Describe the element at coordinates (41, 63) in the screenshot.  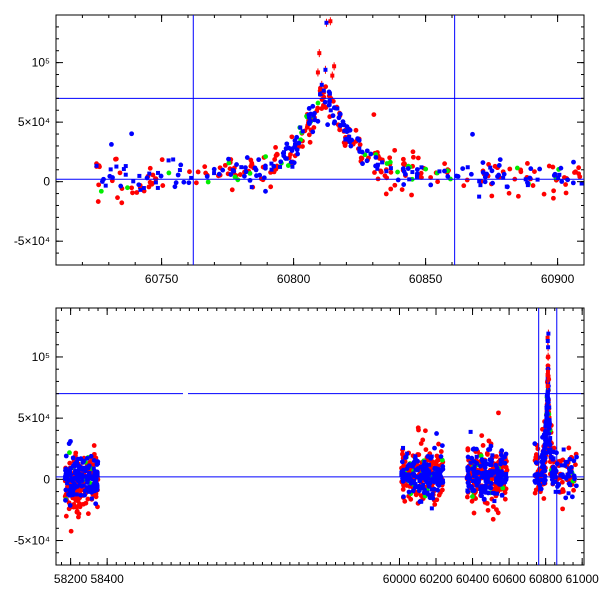
I see `y-tick-label: 10⁵` at that location.